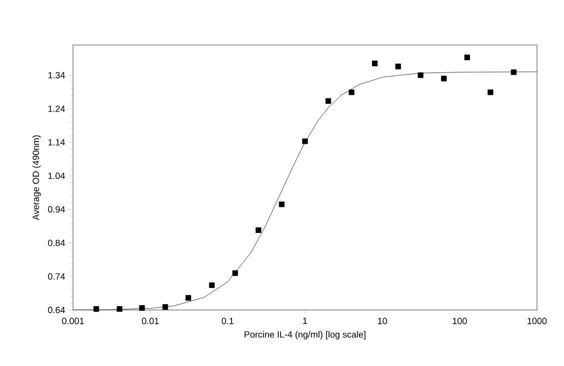 The height and width of the screenshot is (366, 564). What do you see at coordinates (56, 109) in the screenshot?
I see `y-tick-label: 1.24` at bounding box center [56, 109].